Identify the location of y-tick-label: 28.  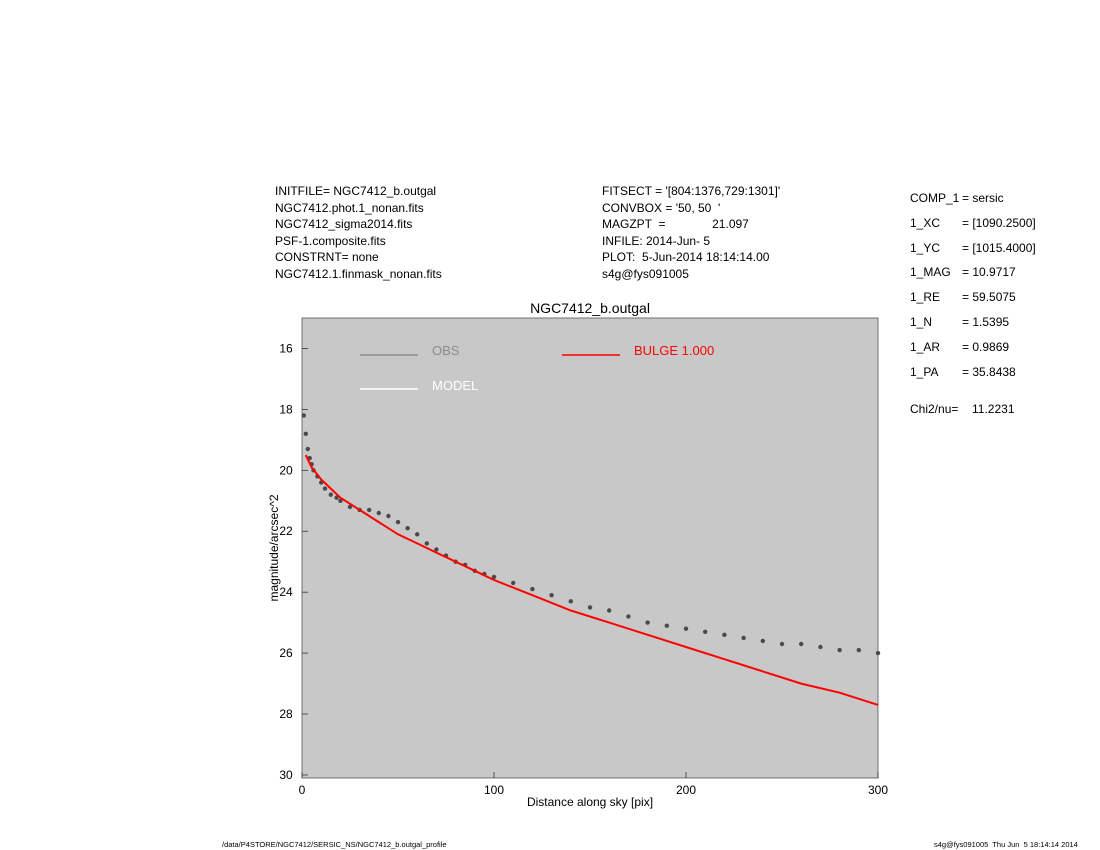
(286, 714).